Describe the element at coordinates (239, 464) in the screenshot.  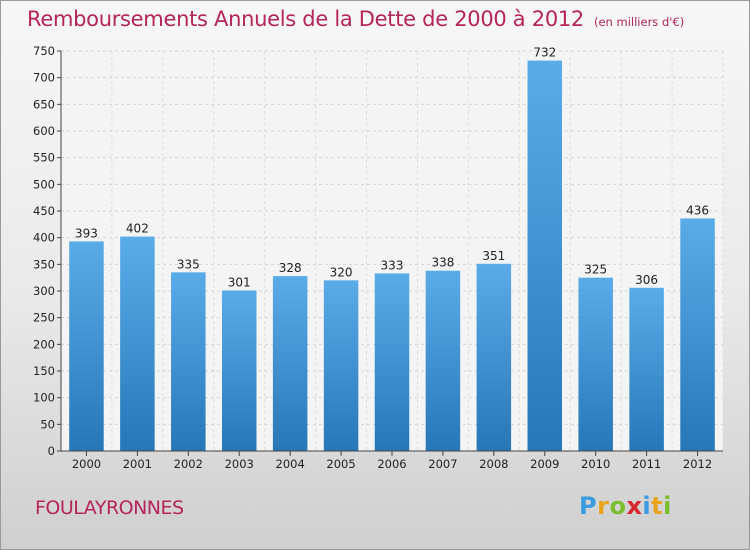
I see `x-tick-label: 2003` at that location.